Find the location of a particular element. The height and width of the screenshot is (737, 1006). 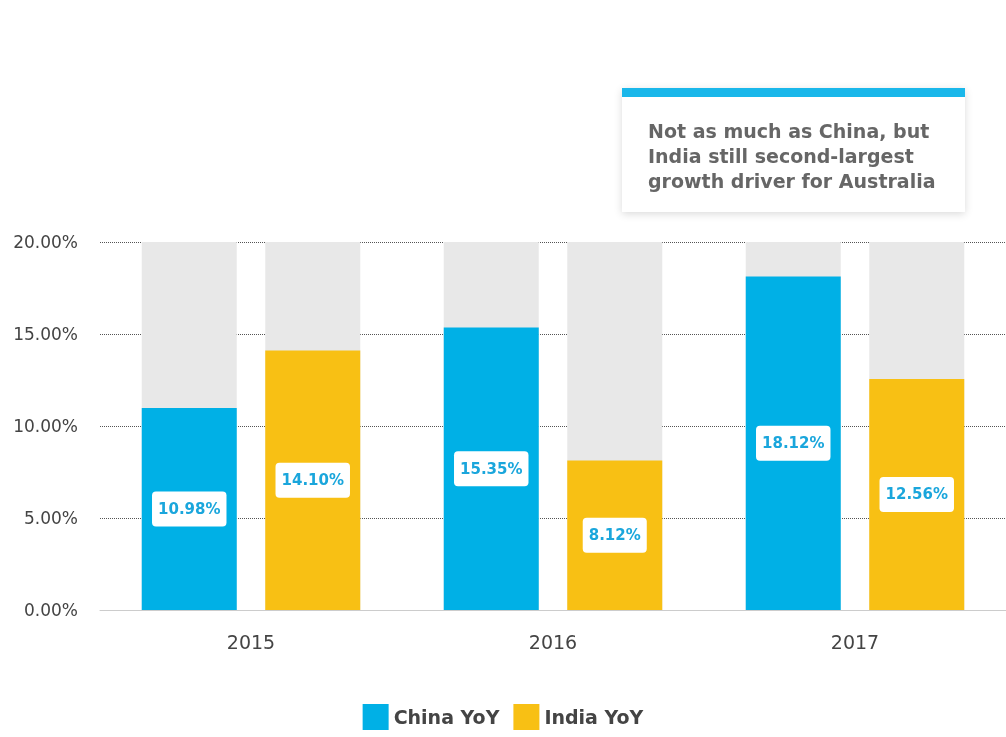

x-tick-label: 2015 is located at coordinates (251, 641).